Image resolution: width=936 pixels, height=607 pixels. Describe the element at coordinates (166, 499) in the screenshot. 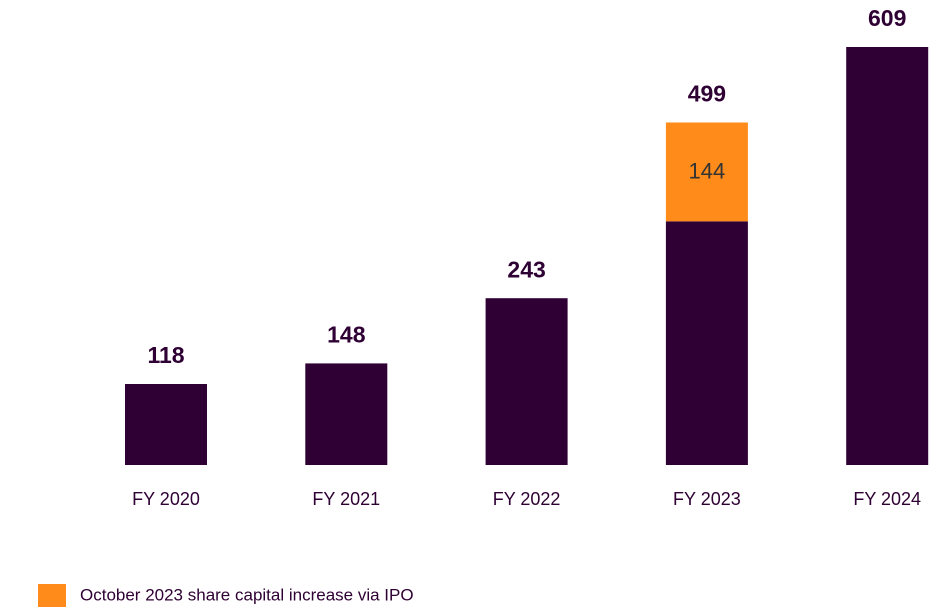

I see `x-tick-label: FY 2020` at that location.